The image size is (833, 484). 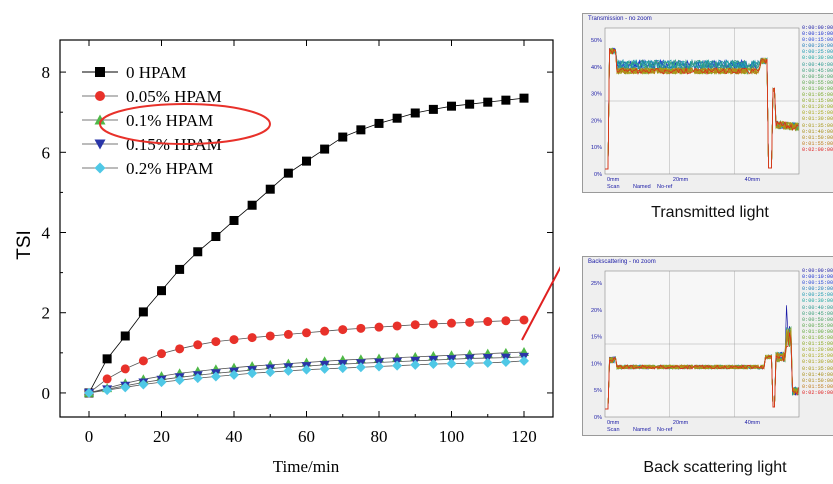 What do you see at coordinates (681, 180) in the screenshot?
I see `panel-x-tick-label: 20mm` at bounding box center [681, 180].